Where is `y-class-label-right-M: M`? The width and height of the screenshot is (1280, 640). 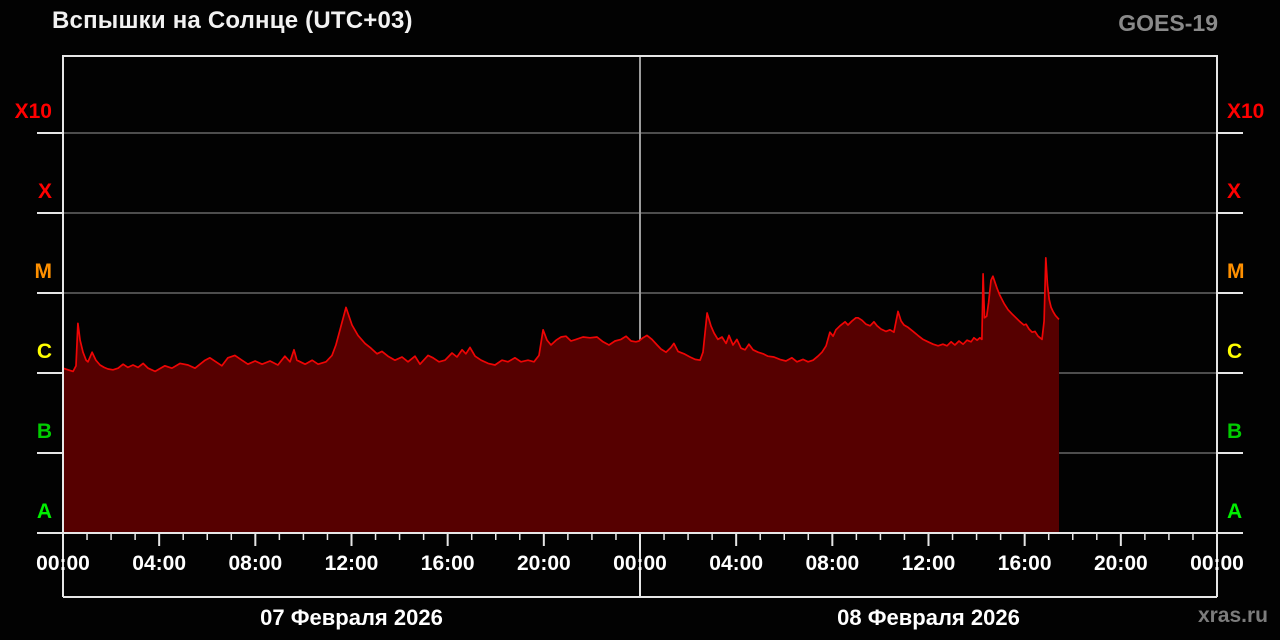 y-class-label-right-M: M is located at coordinates (1236, 271).